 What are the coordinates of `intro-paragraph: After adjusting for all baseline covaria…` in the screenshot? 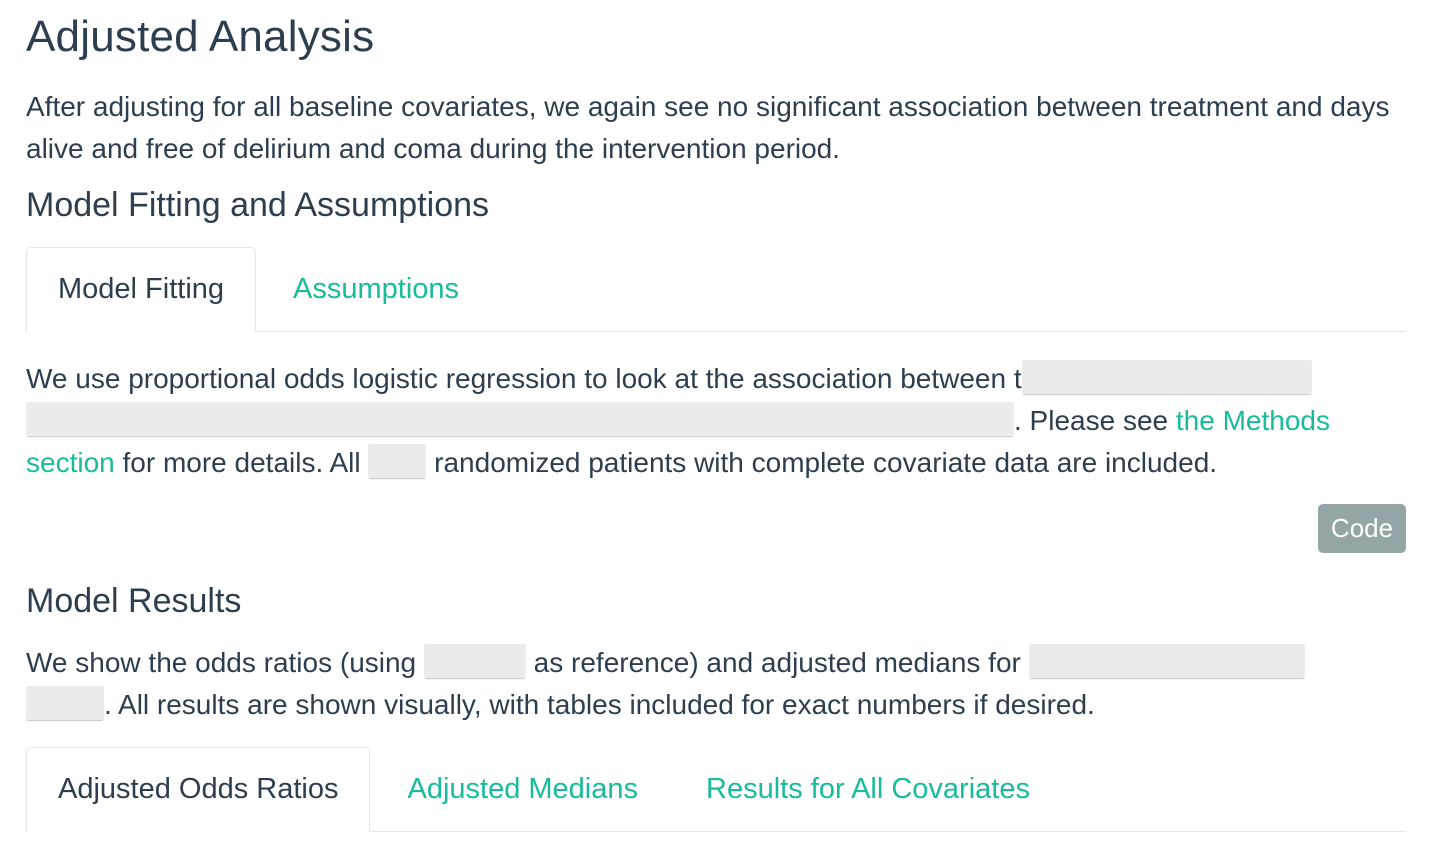 It's located at (708, 127).